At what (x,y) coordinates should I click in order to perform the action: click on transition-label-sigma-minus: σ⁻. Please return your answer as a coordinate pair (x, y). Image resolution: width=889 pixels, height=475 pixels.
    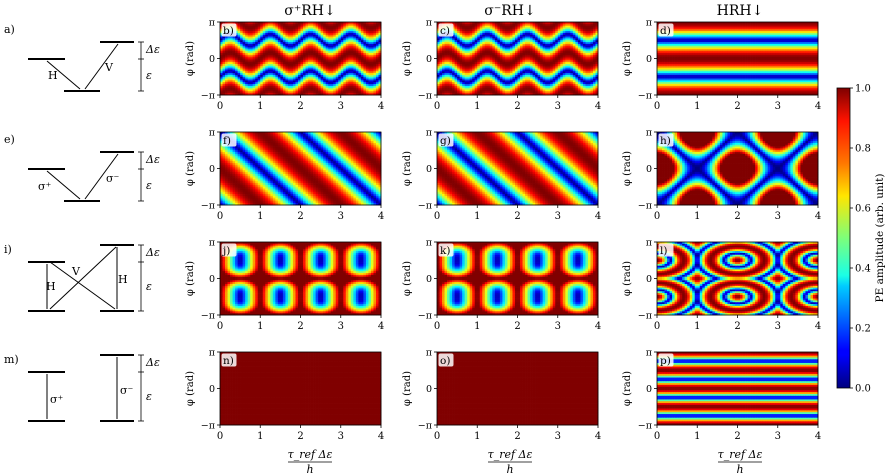
    Looking at the image, I should click on (113, 178).